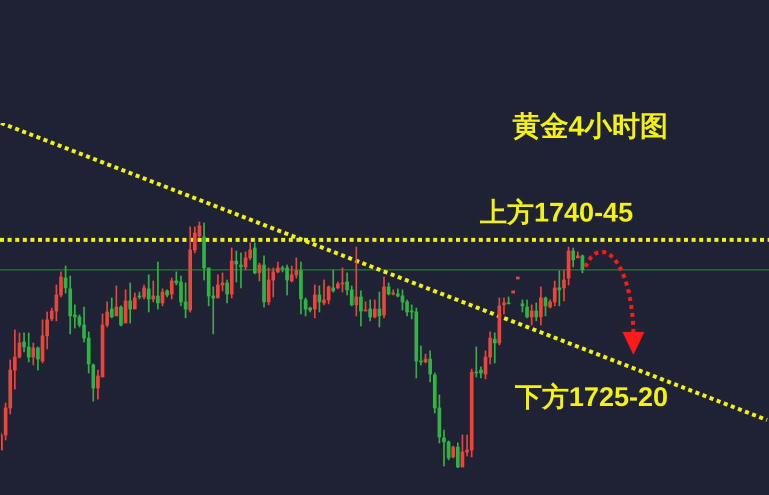  What do you see at coordinates (591, 397) in the screenshot?
I see `series-label: 下方1725-20` at bounding box center [591, 397].